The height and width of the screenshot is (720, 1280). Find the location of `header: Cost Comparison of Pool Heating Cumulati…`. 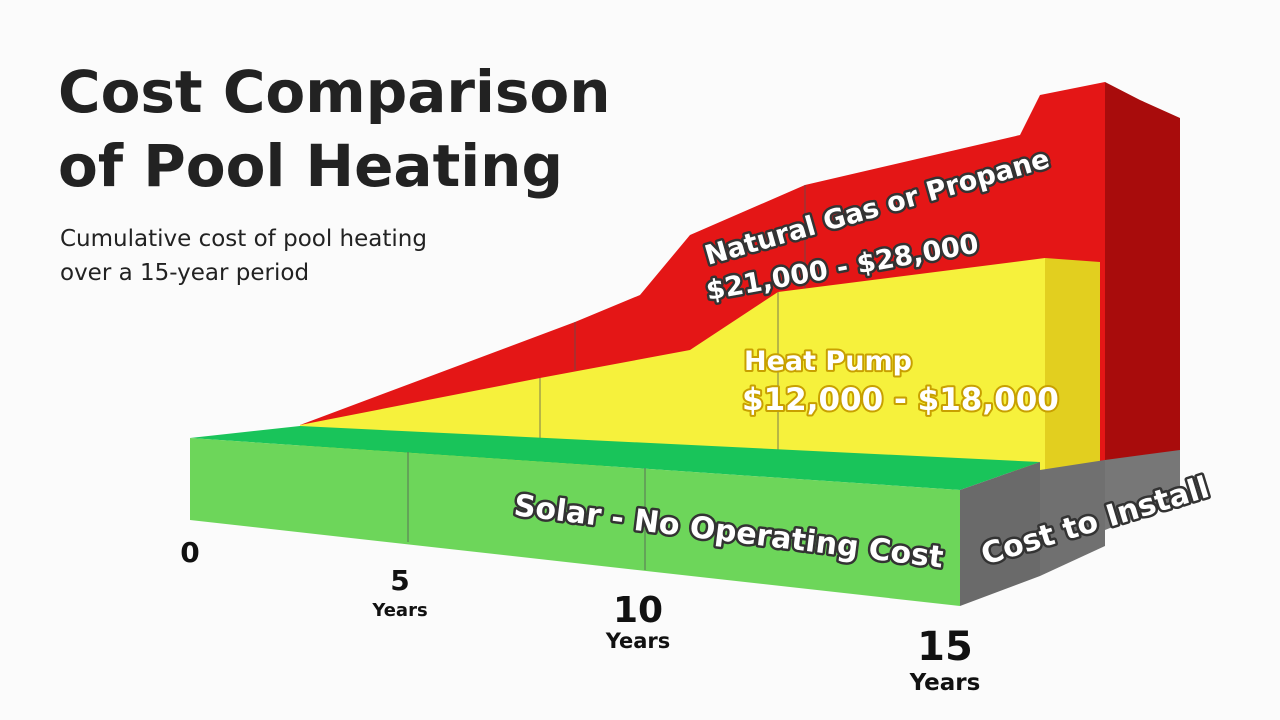

header: Cost Comparison of Pool Heating Cumulati… is located at coordinates (334, 172).